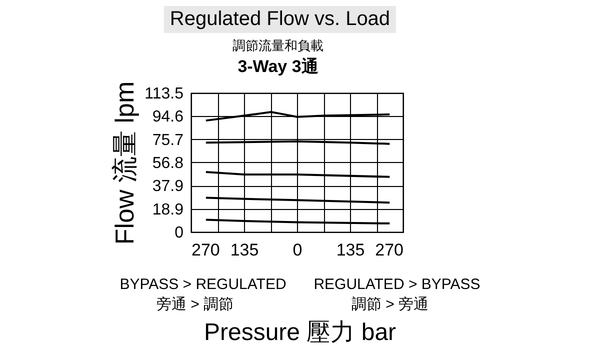 Image resolution: width=600 pixels, height=350 pixels. I want to click on text: BYPASS > REGULATED, so click(203, 284).